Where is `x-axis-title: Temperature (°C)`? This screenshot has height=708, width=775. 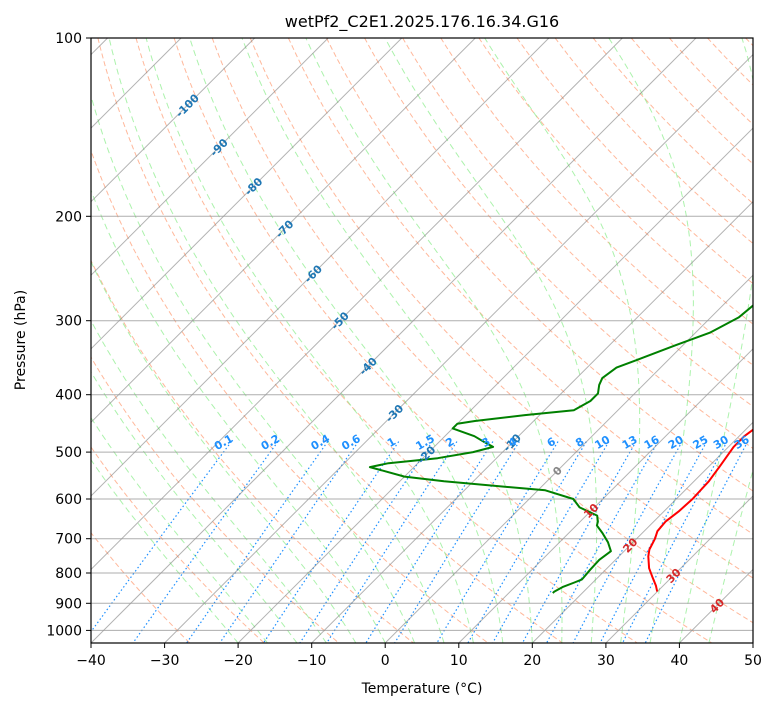 x-axis-title: Temperature (°C) is located at coordinates (422, 689).